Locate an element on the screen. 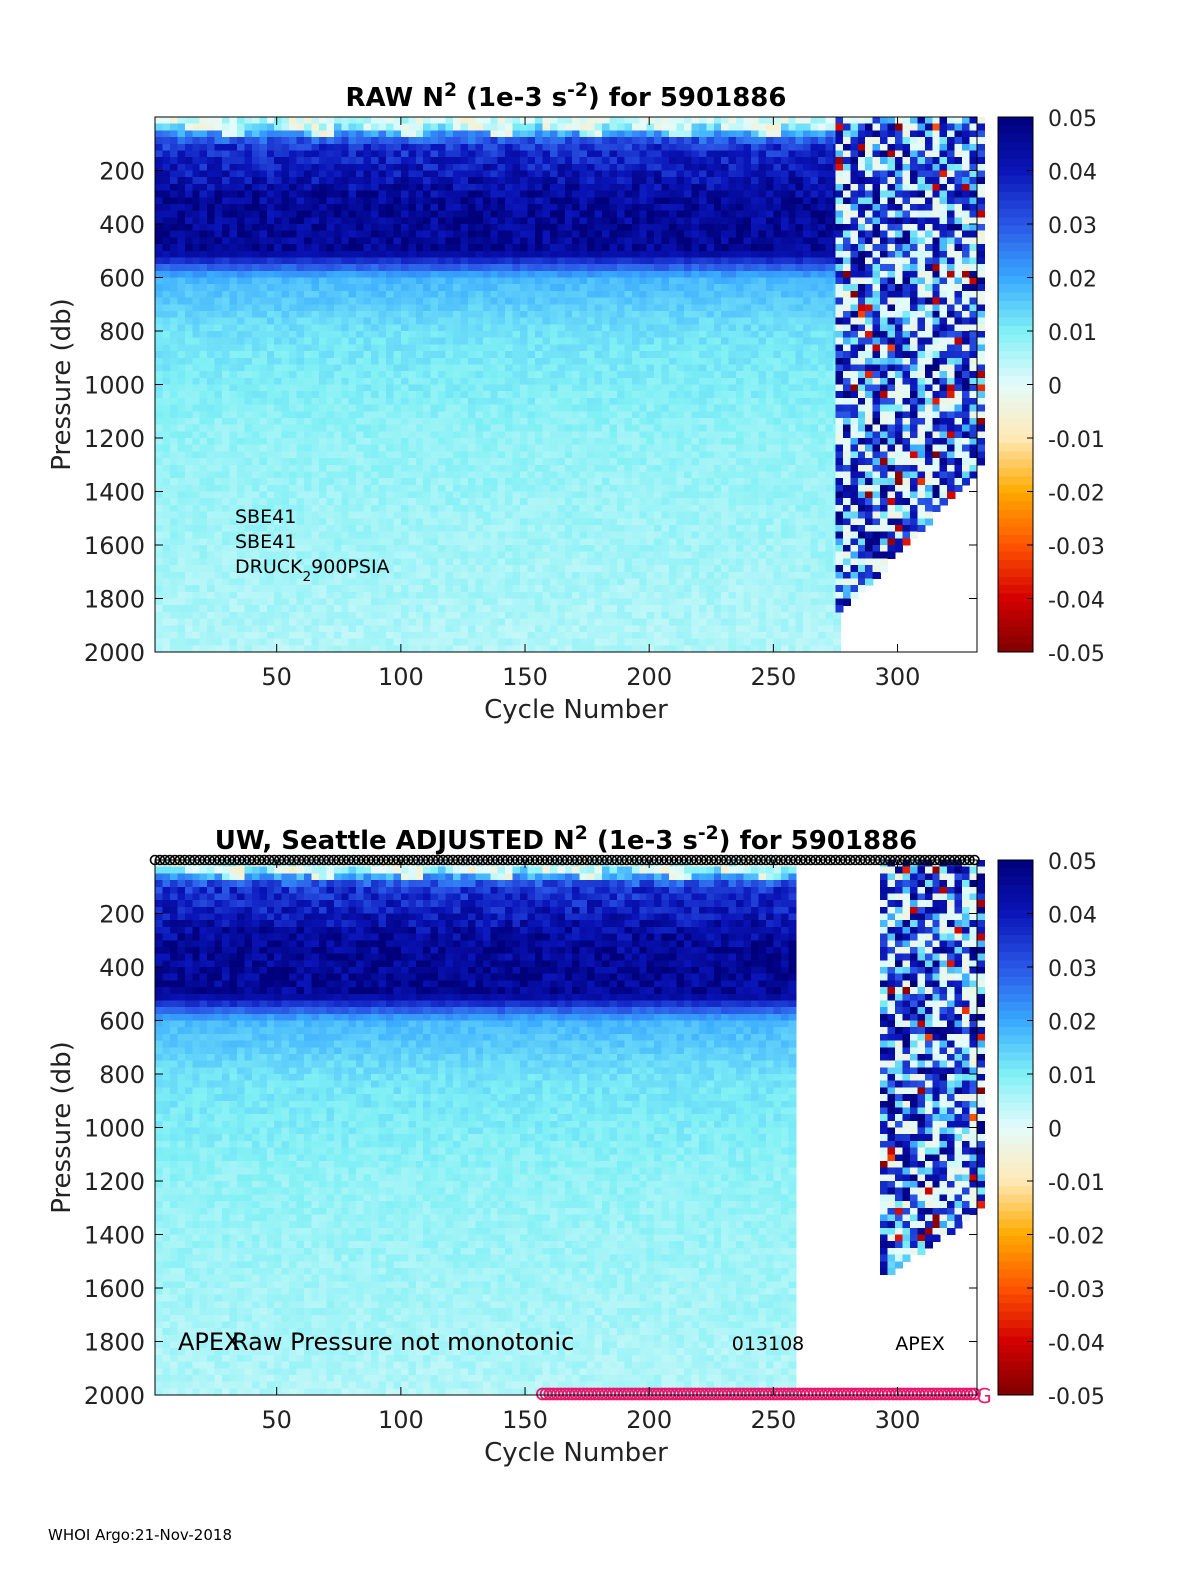  colorbar-tick-label: -0.01 is located at coordinates (1076, 1183).